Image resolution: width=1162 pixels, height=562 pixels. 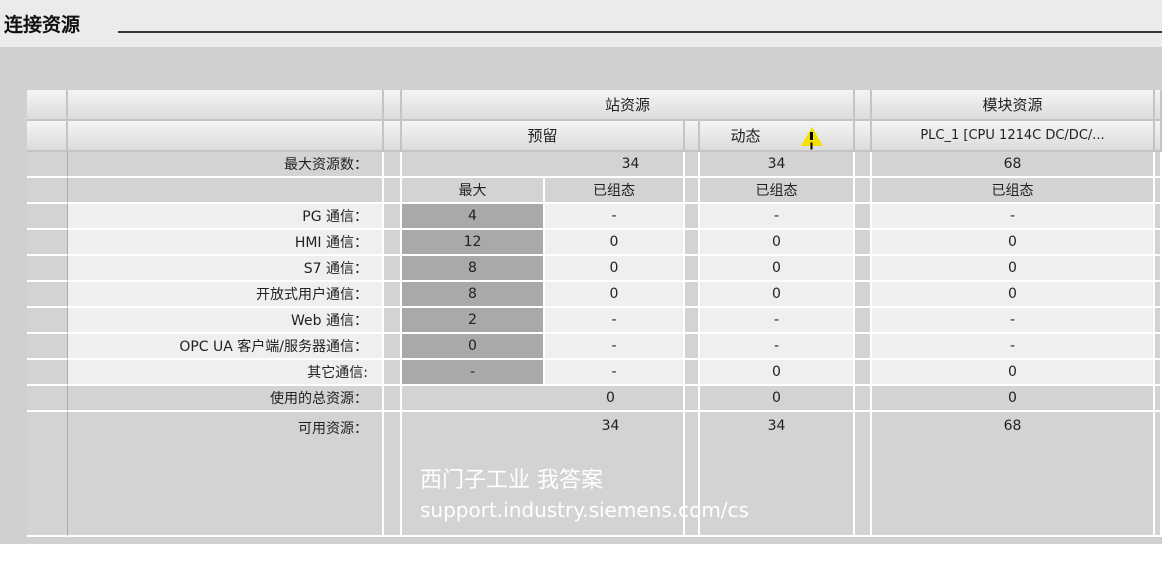 What do you see at coordinates (811, 136) in the screenshot?
I see `warning-triangle-icon` at bounding box center [811, 136].